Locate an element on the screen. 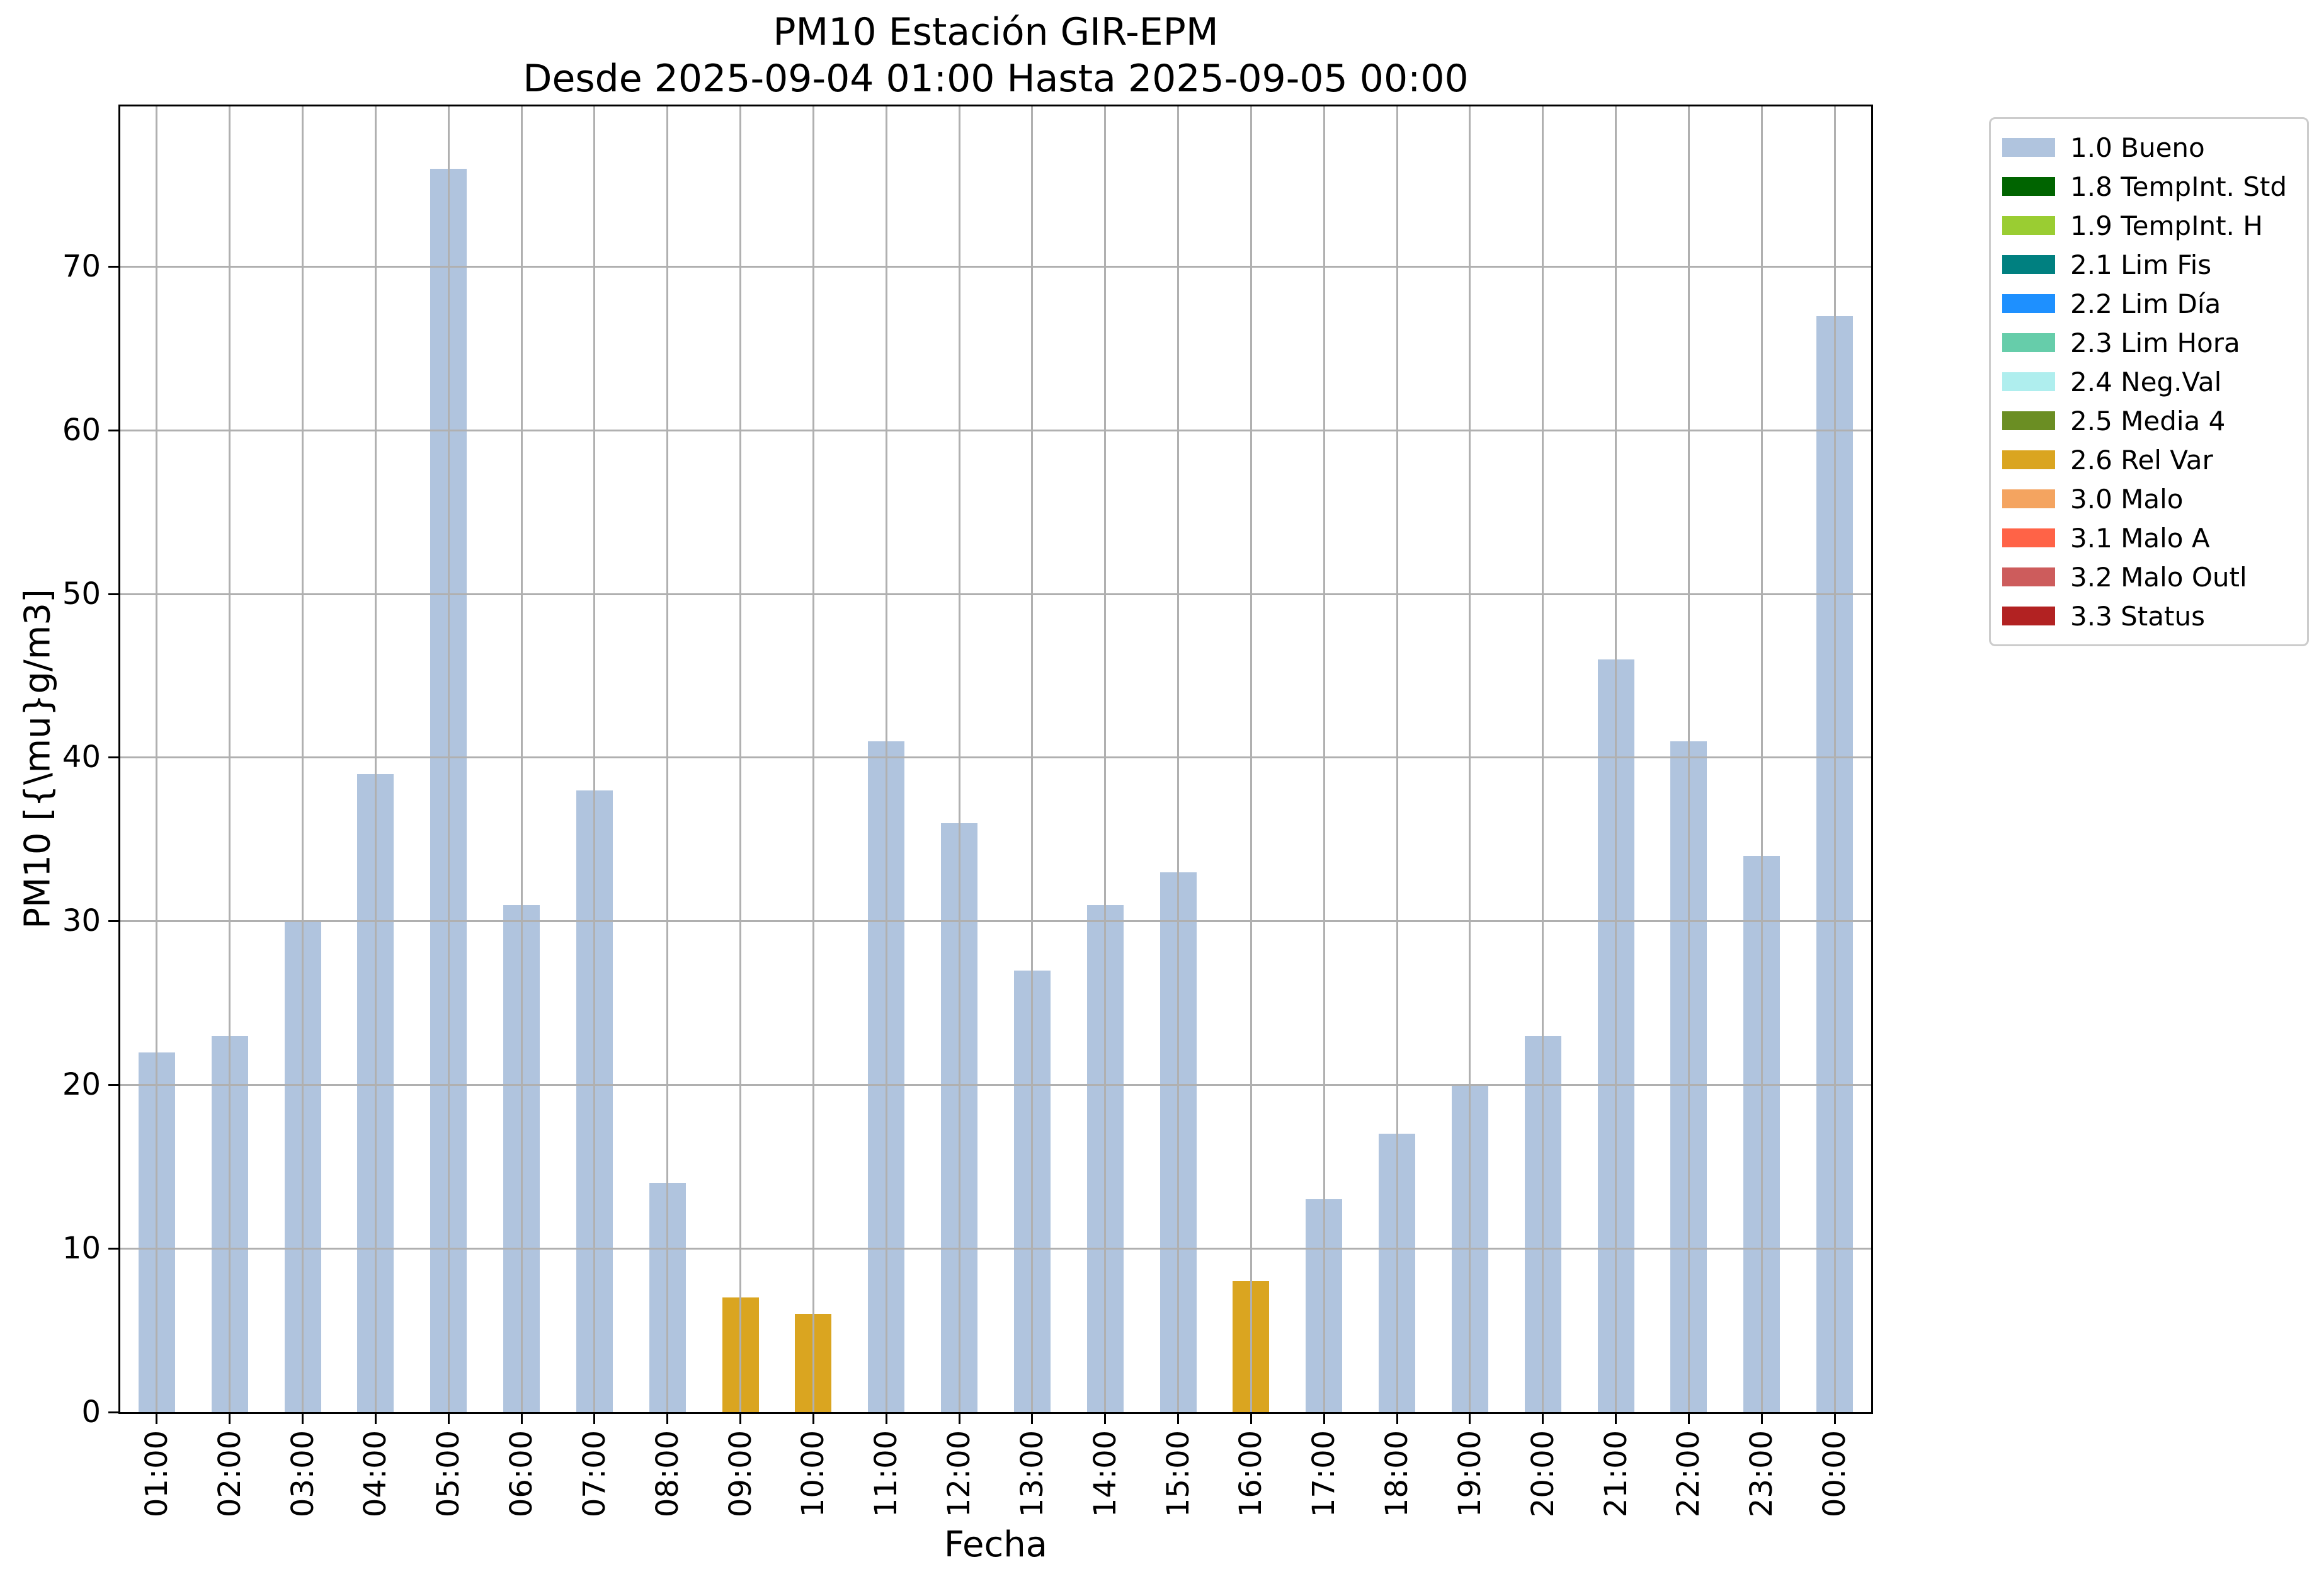 This screenshot has width=2319, height=1596. x-tick-label-02:00: 02:00 is located at coordinates (230, 1474).